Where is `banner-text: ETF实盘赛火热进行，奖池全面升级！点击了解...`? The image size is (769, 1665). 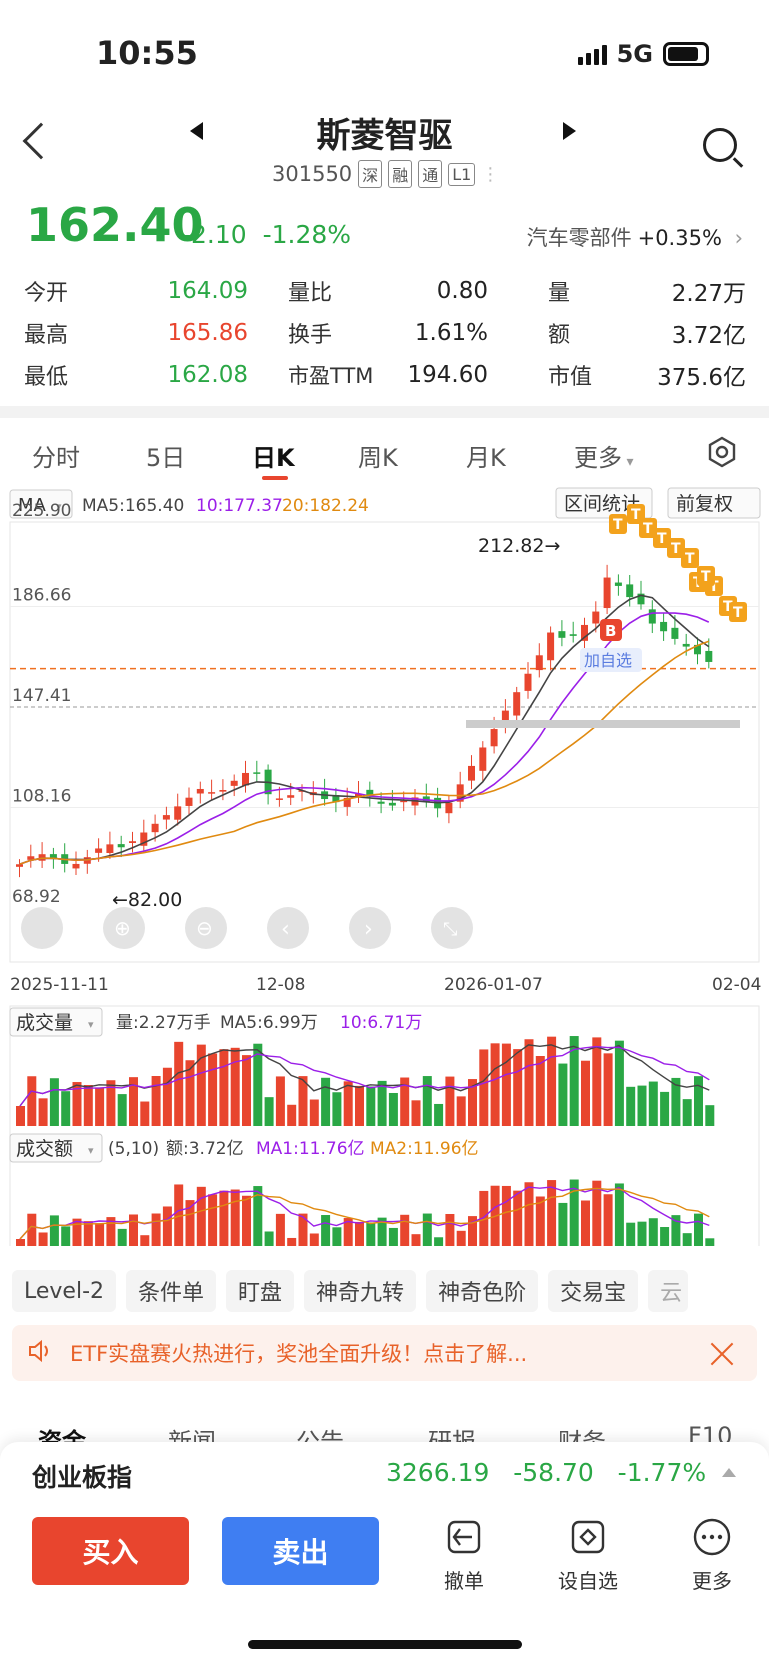 banner-text: ETF实盘赛火热进行，奖池全面升级！点击了解... is located at coordinates (299, 1354).